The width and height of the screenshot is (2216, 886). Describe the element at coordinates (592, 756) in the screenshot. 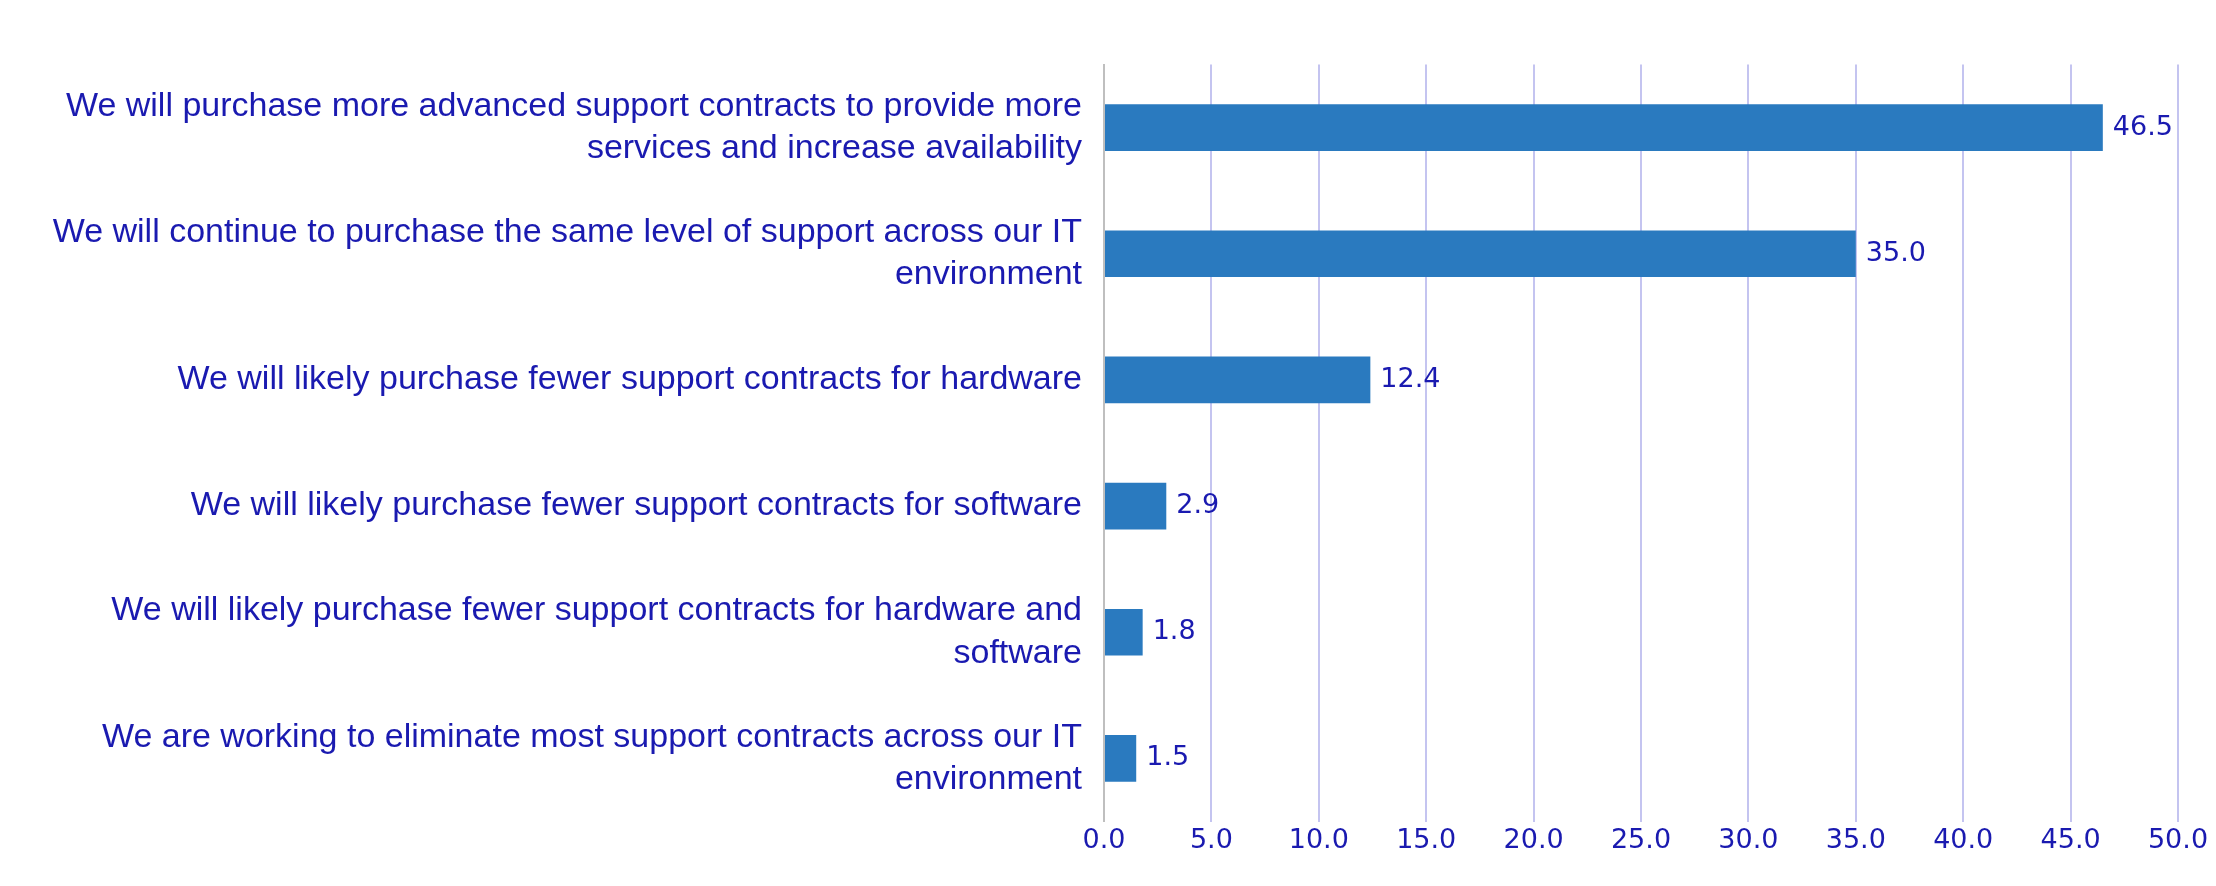

I see `y-tick-label: We are working to eliminate most support contracts across our IT environment` at that location.